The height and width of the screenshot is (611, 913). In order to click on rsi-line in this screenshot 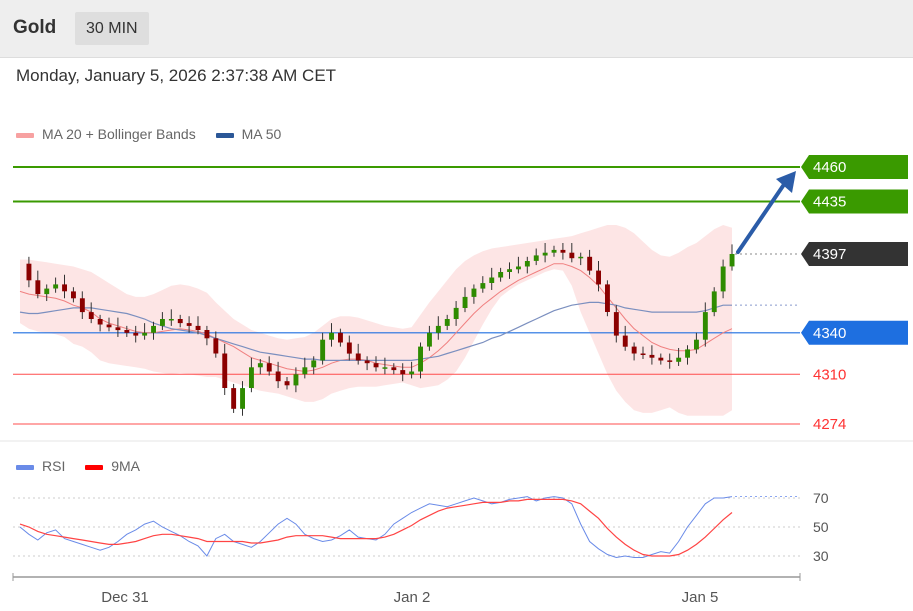, I will do `click(376, 527)`.